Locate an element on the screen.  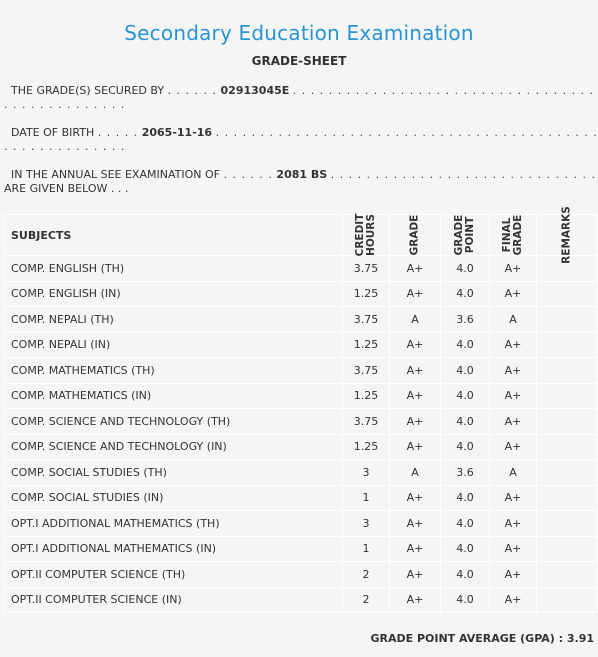
table-row: COMP. NEPALI (TH) 3.75 A 3.6 A is located at coordinates (301, 319).